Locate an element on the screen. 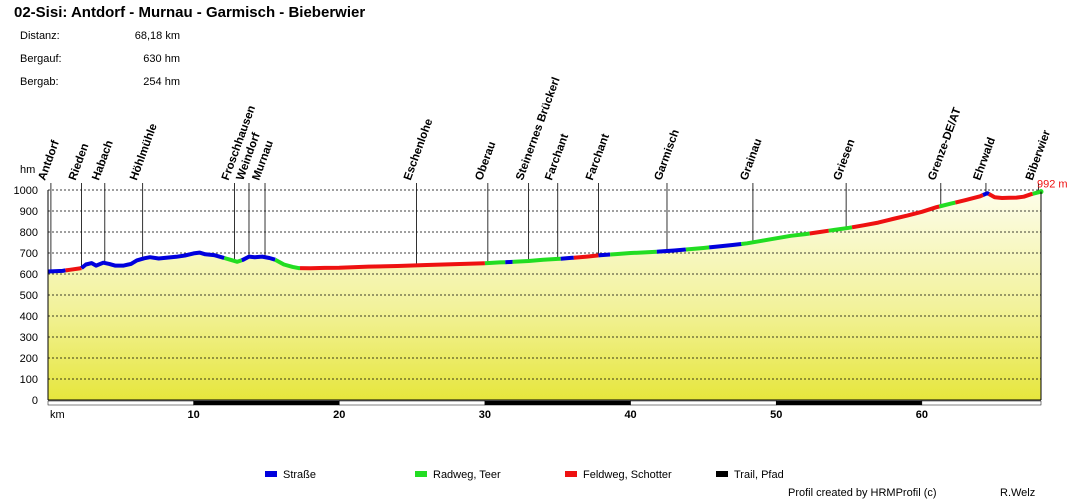  waypoint-label: Ehrwald is located at coordinates (984, 159).